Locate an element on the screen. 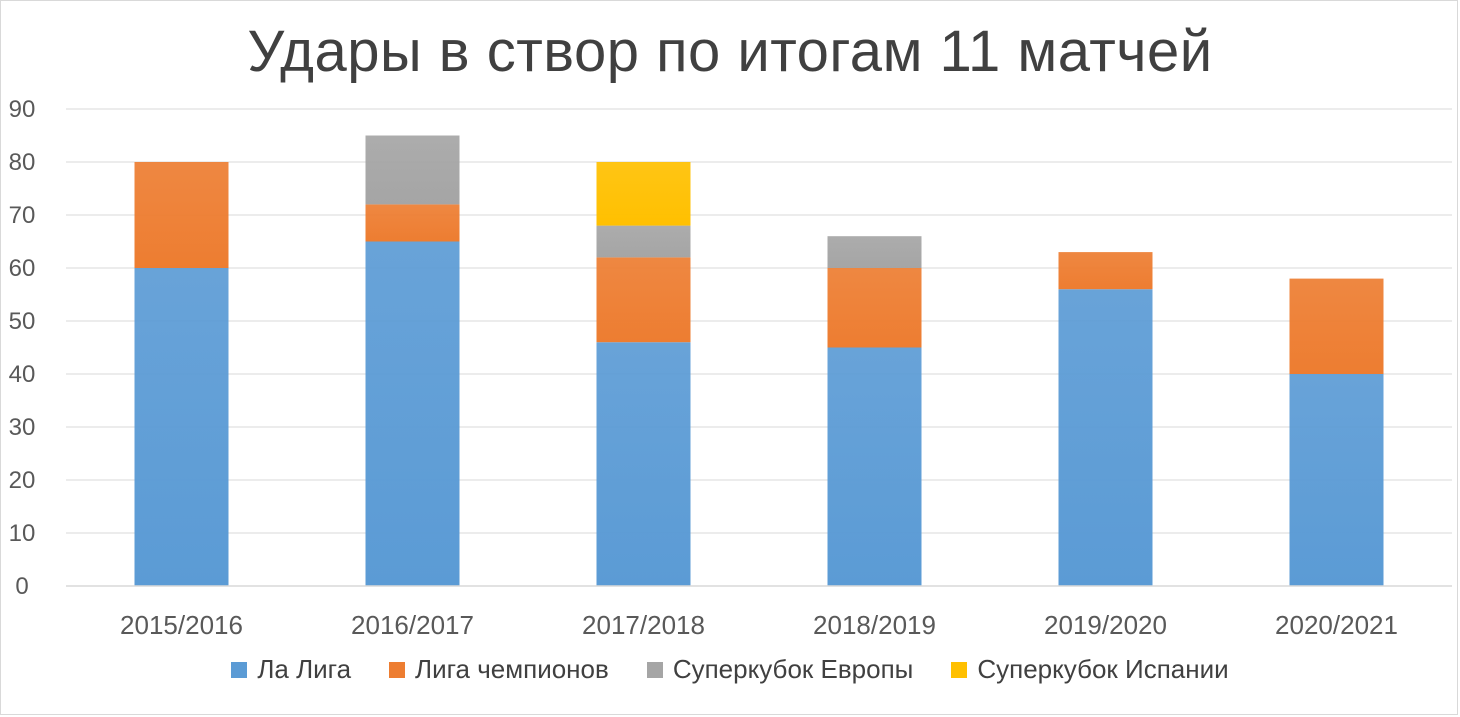 The image size is (1460, 717). bar-segment-лига-чемпионов-2020-2021 is located at coordinates (1336, 326).